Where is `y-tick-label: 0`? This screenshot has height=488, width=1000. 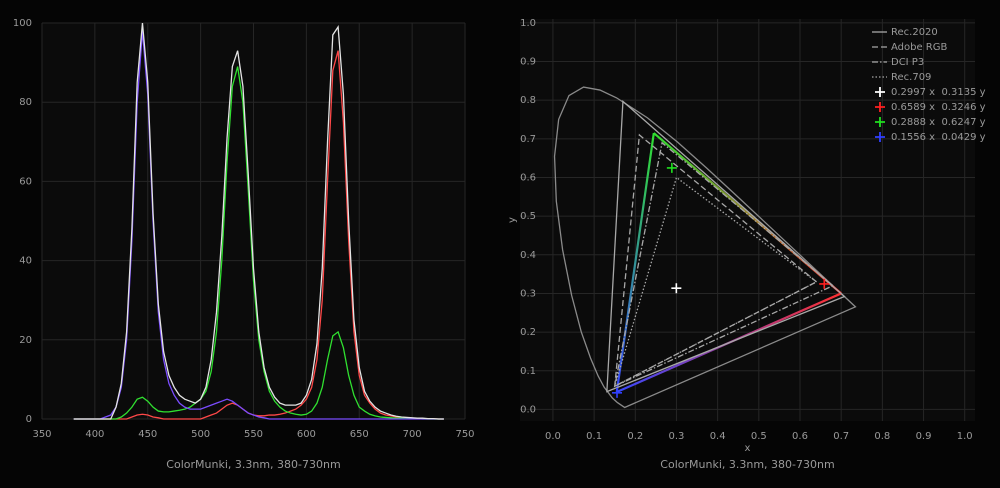
y-tick-label: 0 is located at coordinates (29, 419).